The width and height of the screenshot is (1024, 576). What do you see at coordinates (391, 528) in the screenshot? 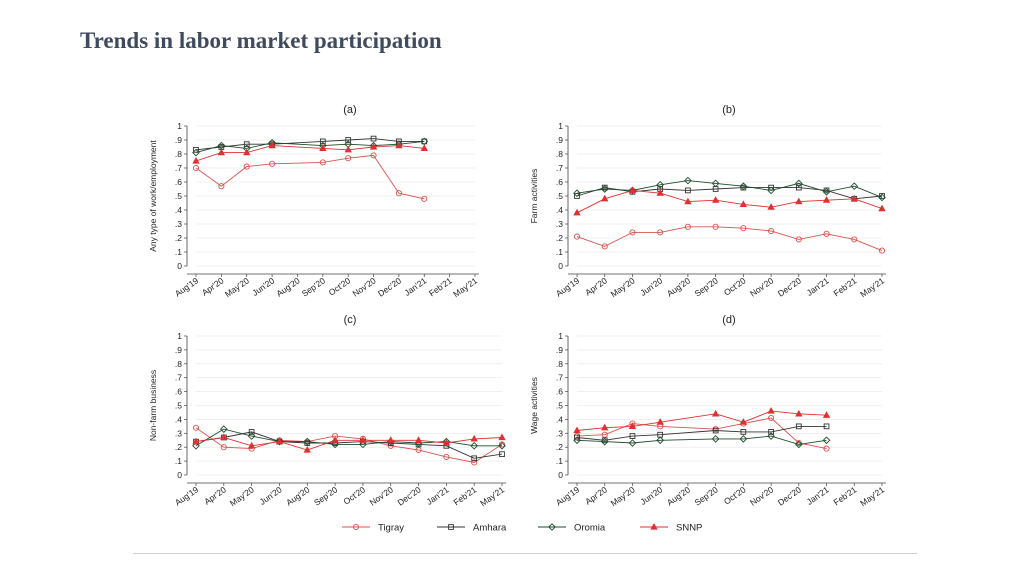
I see `legend-label-tigray: Tigray` at bounding box center [391, 528].